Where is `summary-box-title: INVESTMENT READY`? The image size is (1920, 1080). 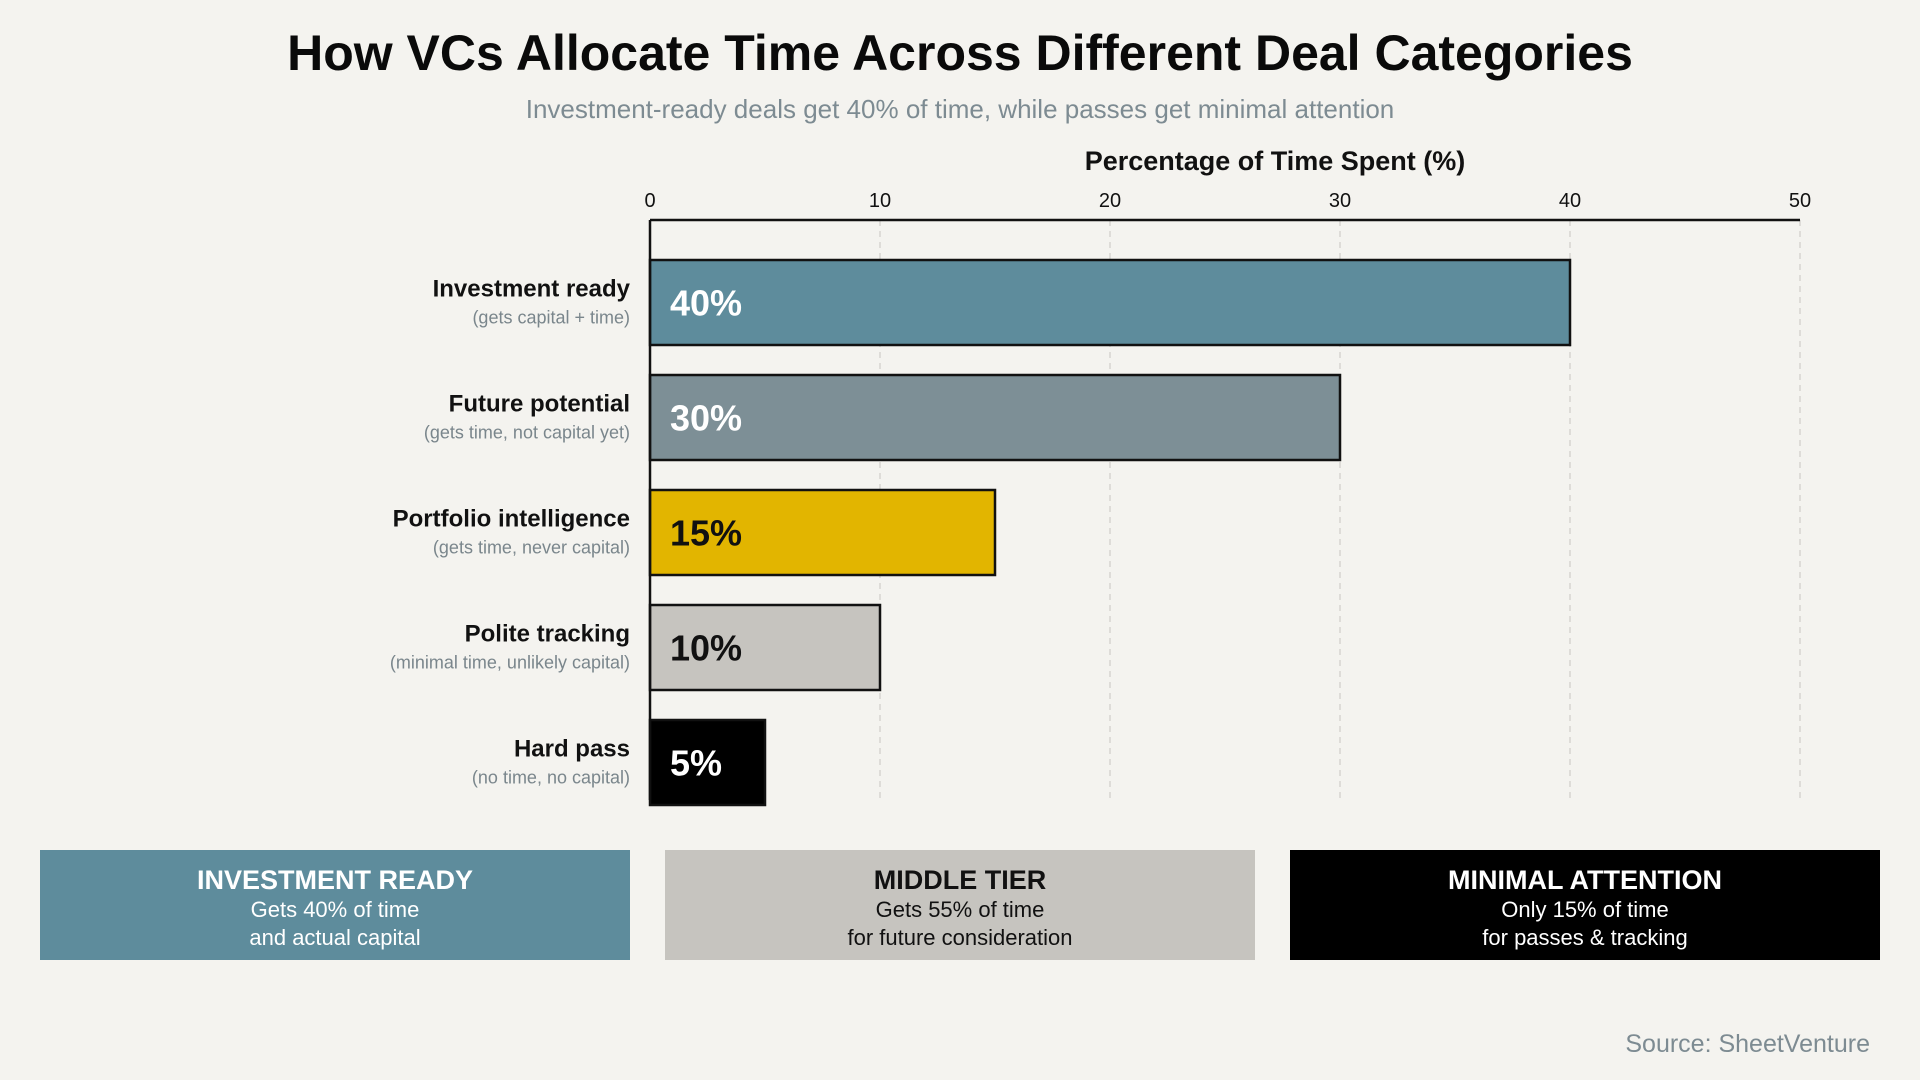
summary-box-title: INVESTMENT READY is located at coordinates (335, 880).